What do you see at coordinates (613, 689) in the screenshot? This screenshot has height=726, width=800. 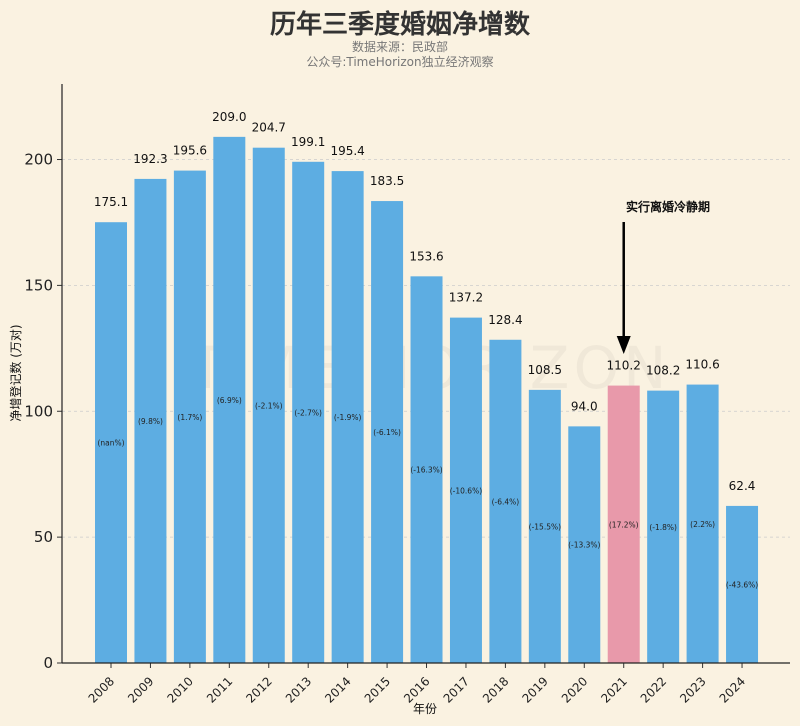 I see `x-tick-label-2021: 2021` at bounding box center [613, 689].